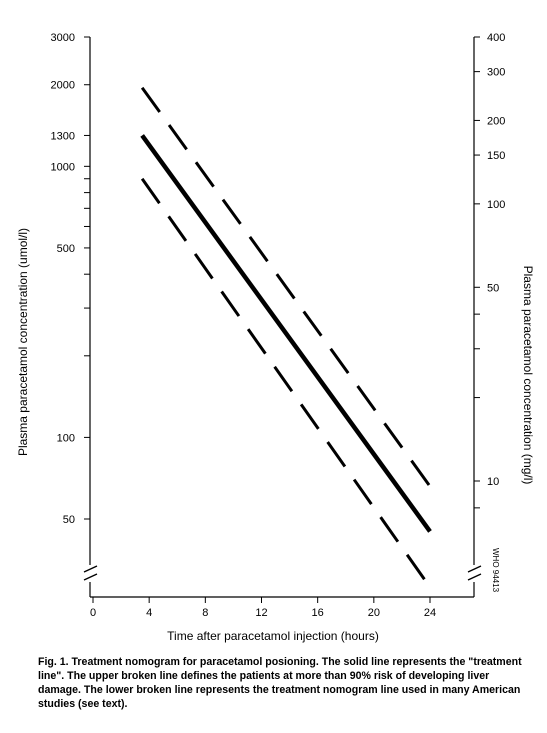 The image size is (547, 733). I want to click on y-right-tick-label: 50, so click(493, 288).